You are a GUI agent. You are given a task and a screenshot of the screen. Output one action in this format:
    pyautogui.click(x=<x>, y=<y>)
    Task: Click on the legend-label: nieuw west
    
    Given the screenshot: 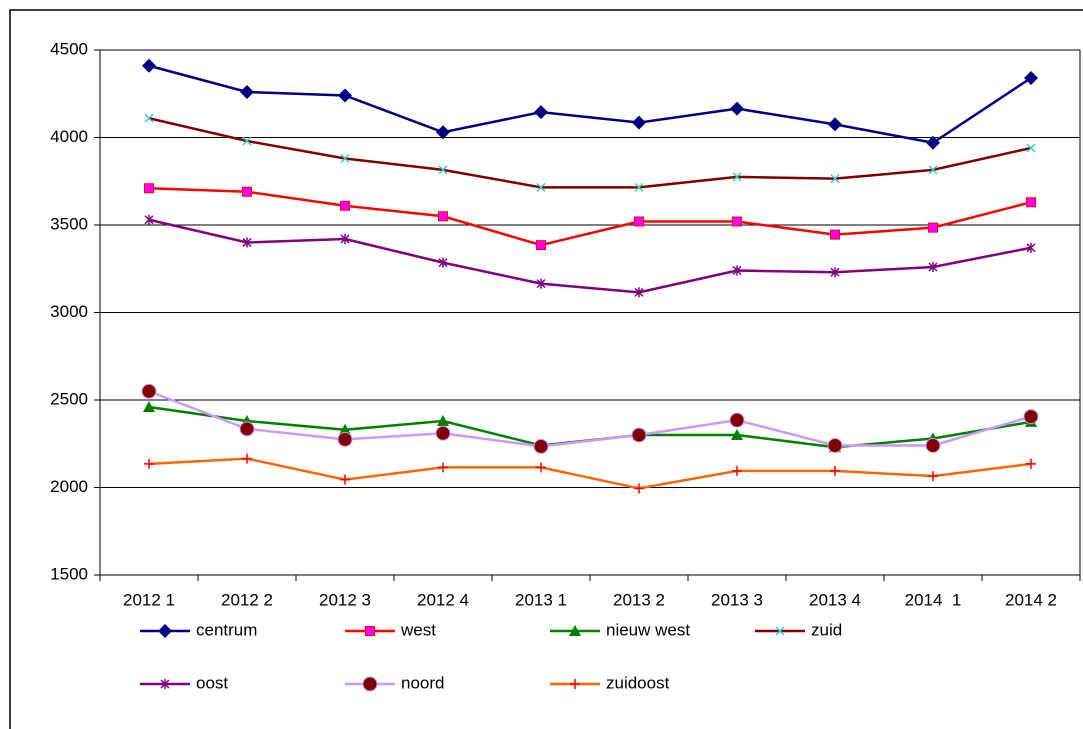 What is the action you would take?
    pyautogui.click(x=648, y=629)
    